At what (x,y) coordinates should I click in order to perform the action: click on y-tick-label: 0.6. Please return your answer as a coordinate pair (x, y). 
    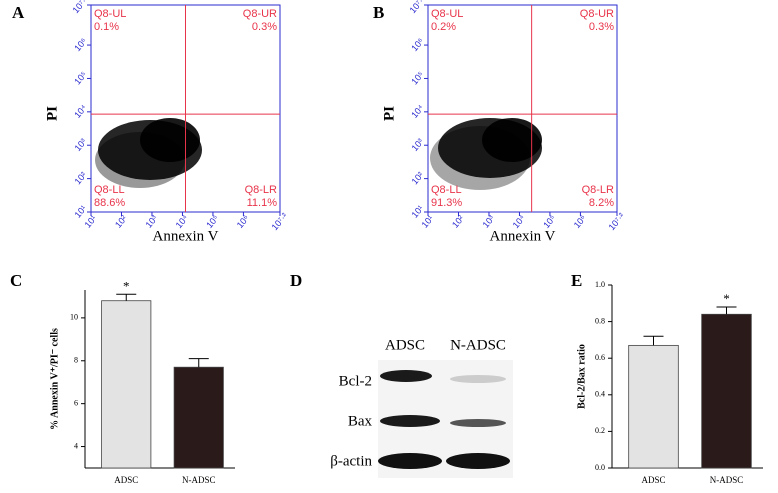
    Looking at the image, I should click on (600, 357).